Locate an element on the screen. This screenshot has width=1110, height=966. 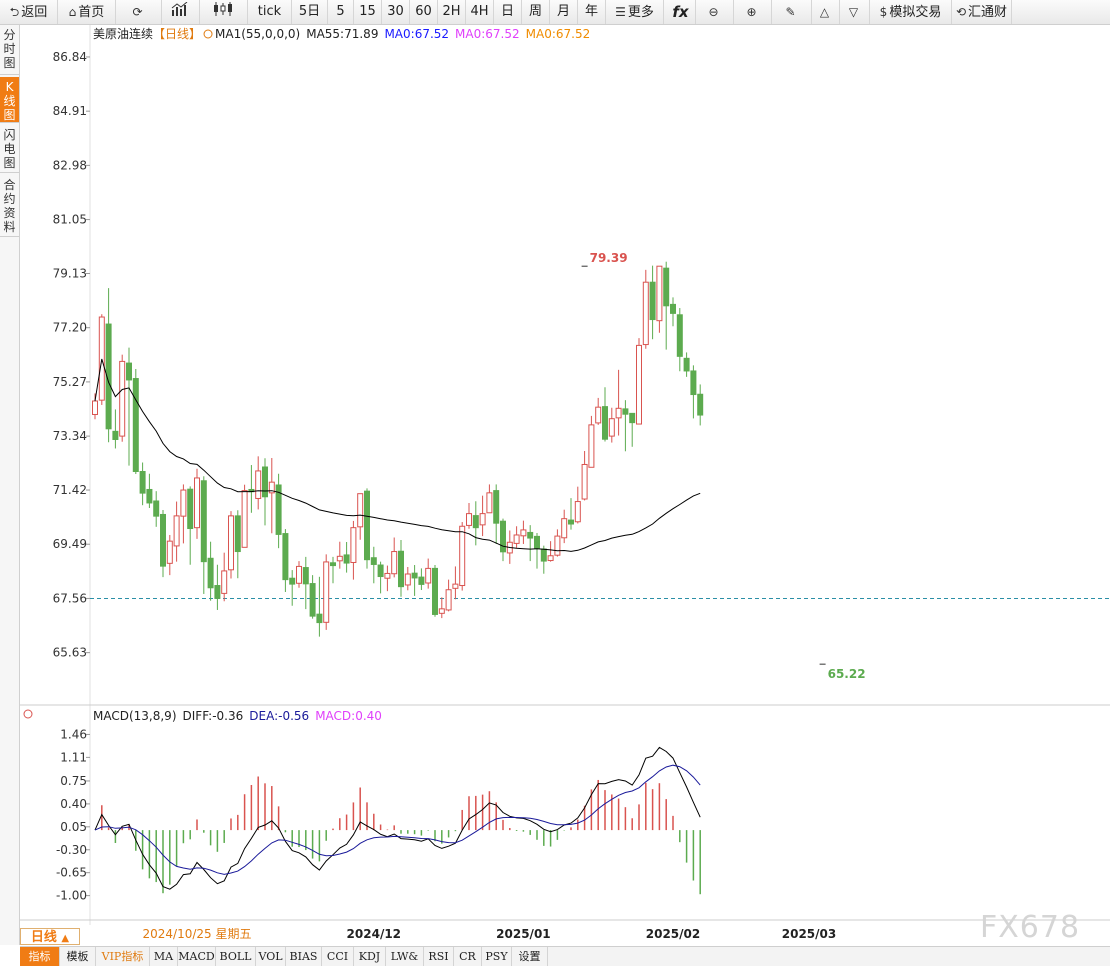
toolbar-period-6-button: 5日 is located at coordinates (310, 12).